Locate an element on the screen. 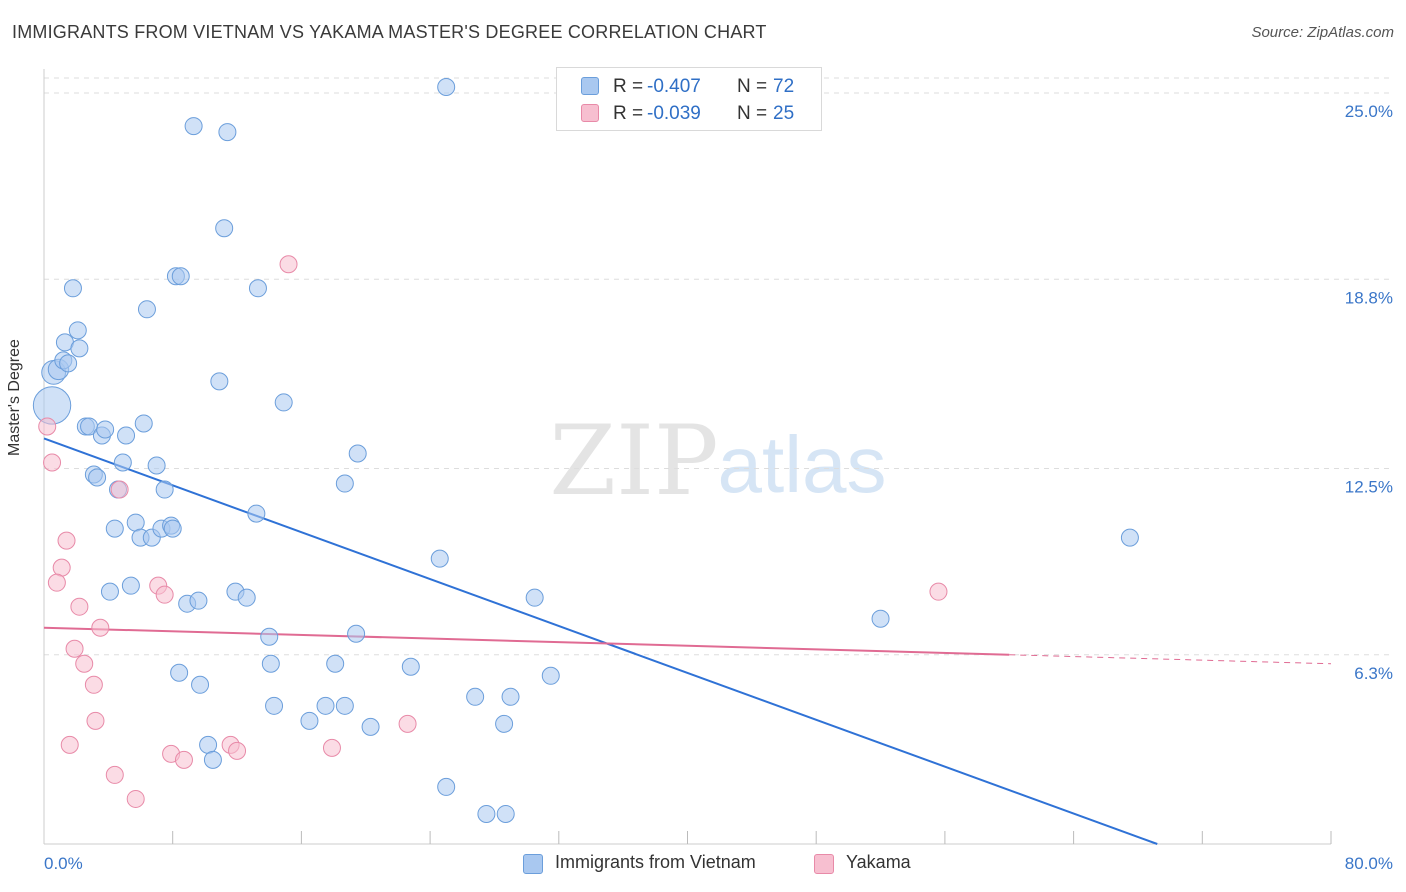 This screenshot has height=892, width=1406. yakama-trendline-extension is located at coordinates (1170, 659).